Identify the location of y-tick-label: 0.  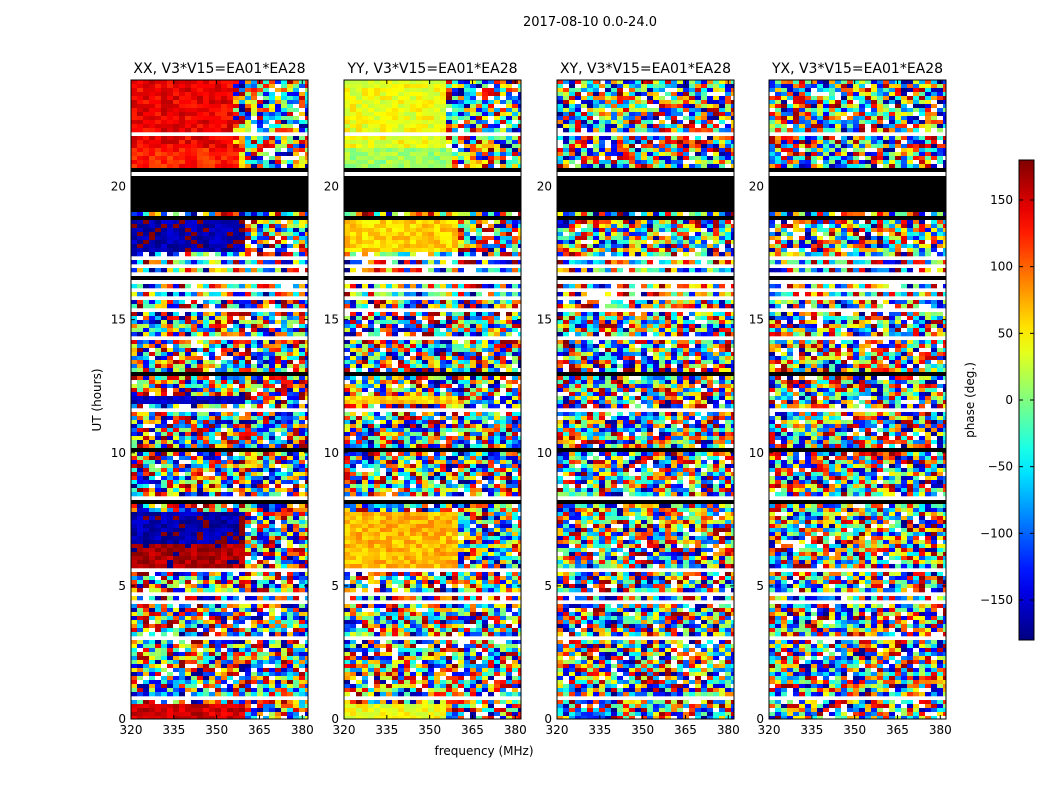
(122, 719).